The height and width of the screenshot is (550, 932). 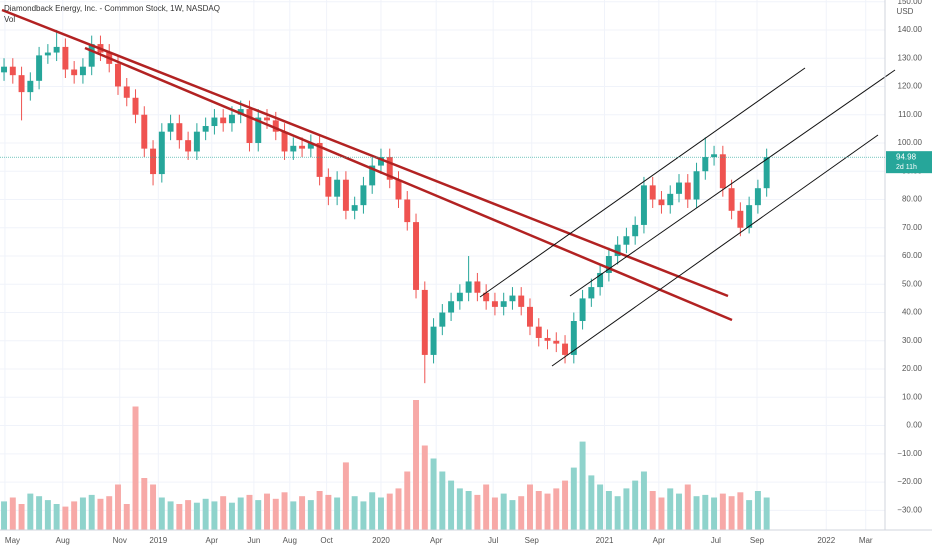 What do you see at coordinates (910, 3) in the screenshot?
I see `y-tick-label: 150.00` at bounding box center [910, 3].